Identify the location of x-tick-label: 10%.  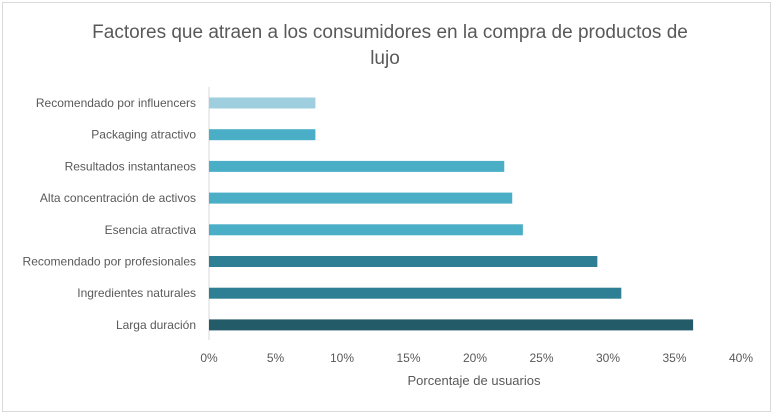
(342, 358).